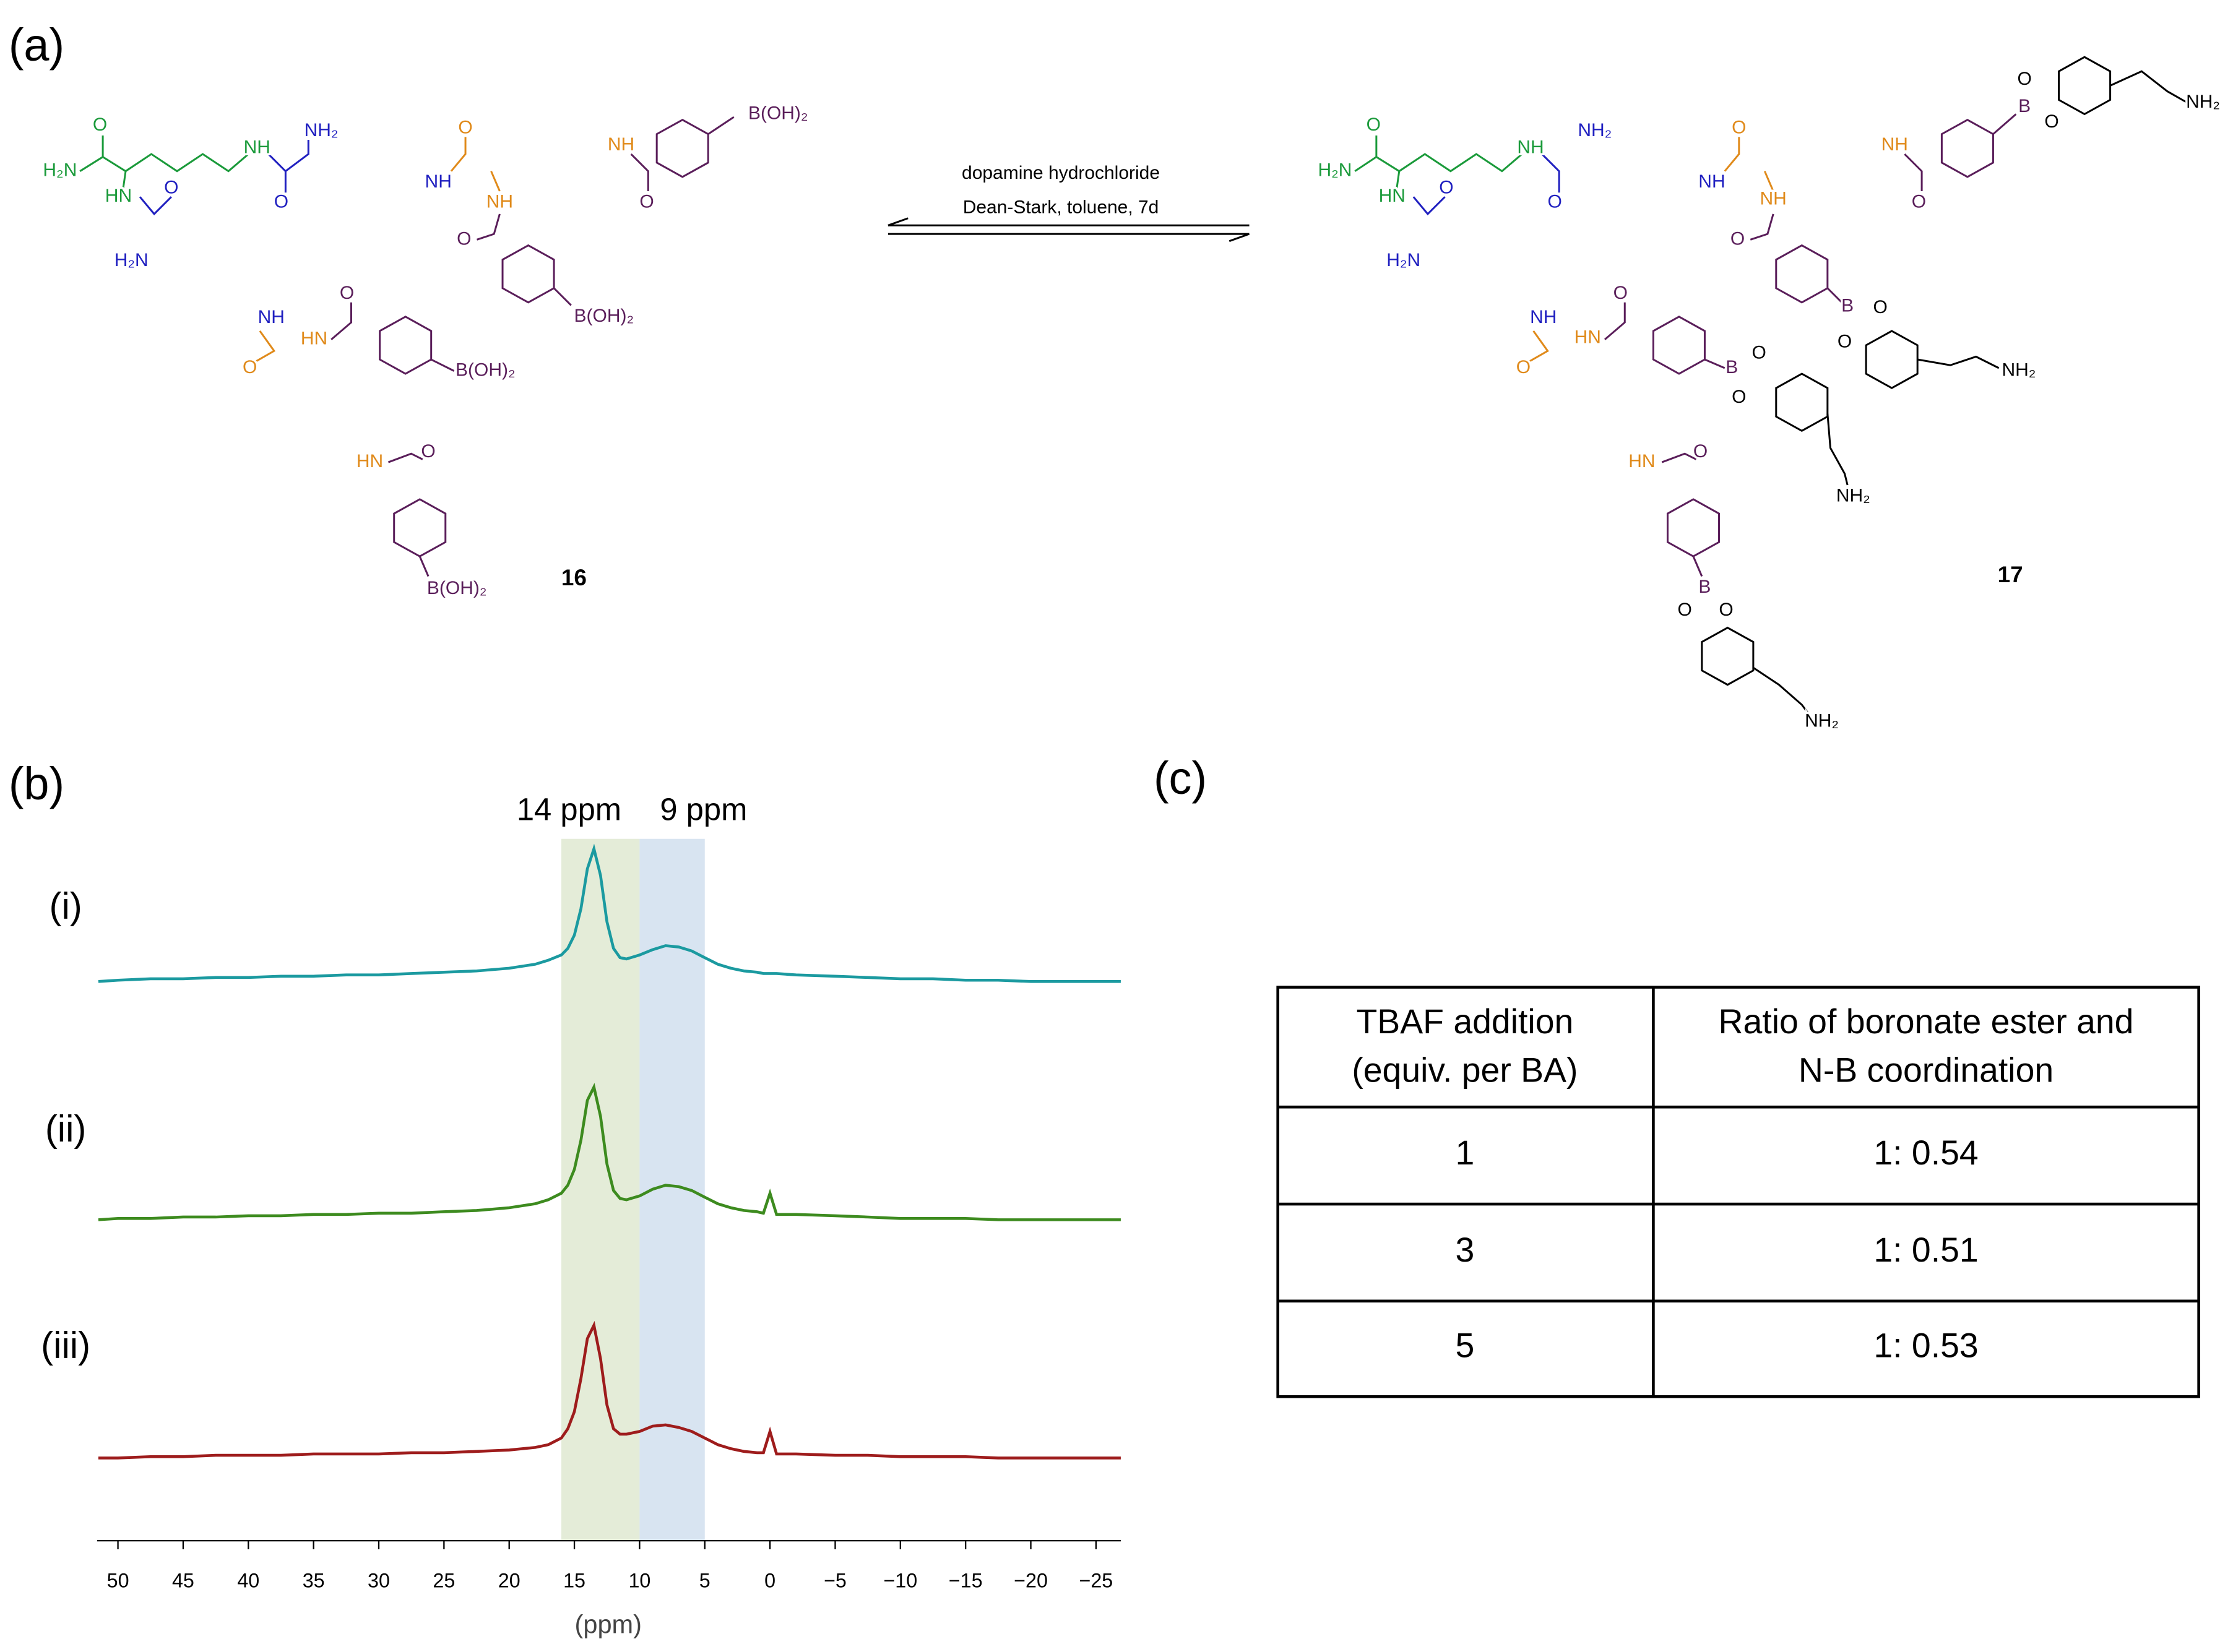  I want to click on table-cell: 3, so click(1464, 1250).